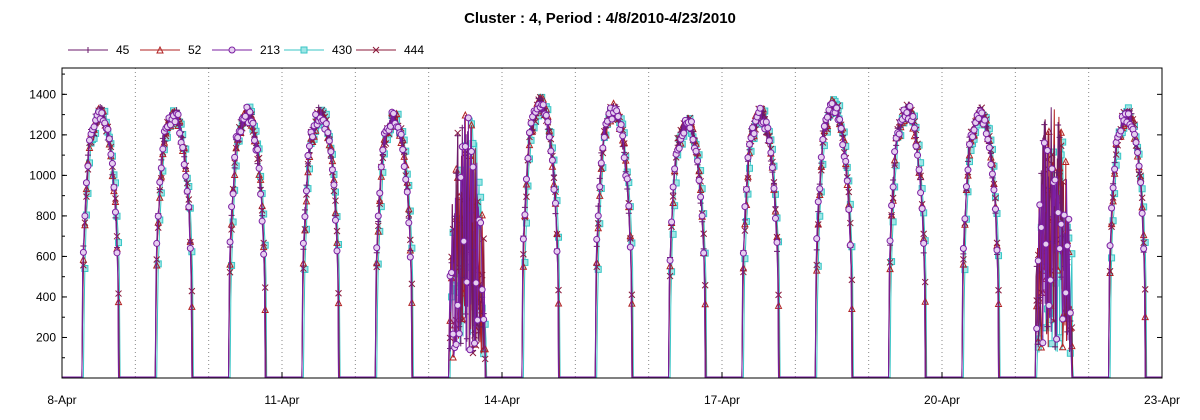 This screenshot has height=420, width=1200. I want to click on x-tick-label-23-Apr: 23-Apr, so click(1162, 400).